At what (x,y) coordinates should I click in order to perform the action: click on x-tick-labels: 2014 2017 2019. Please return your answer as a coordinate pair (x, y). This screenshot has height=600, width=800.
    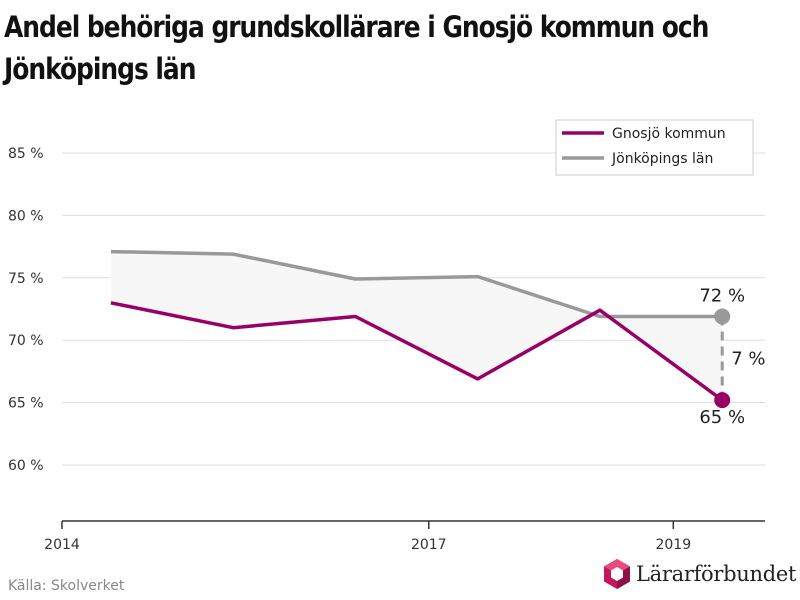
    Looking at the image, I should click on (367, 545).